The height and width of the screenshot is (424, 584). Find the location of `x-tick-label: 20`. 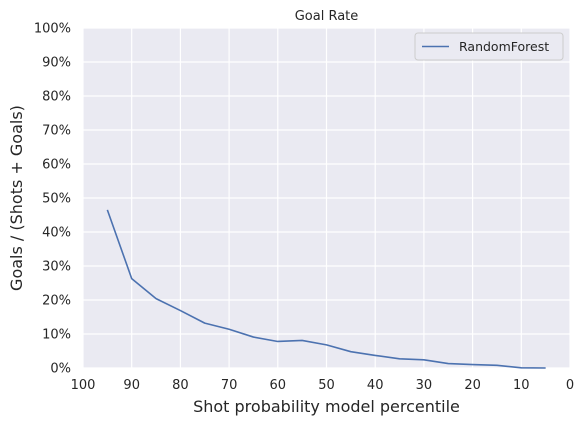

x-tick-label: 20 is located at coordinates (472, 385).